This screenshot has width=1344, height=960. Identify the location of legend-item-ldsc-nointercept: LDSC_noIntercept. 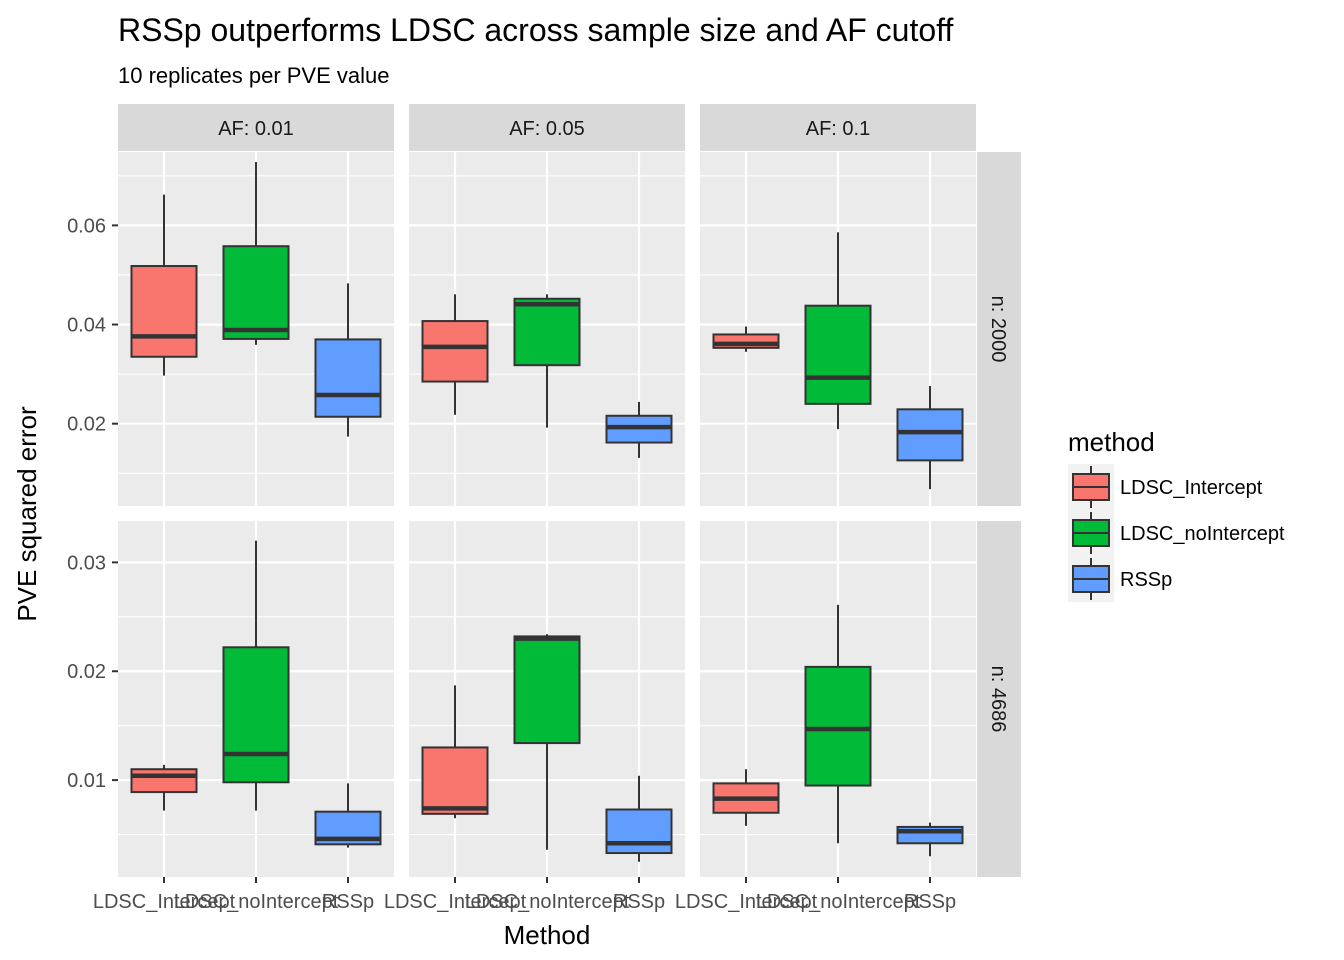
(1176, 533).